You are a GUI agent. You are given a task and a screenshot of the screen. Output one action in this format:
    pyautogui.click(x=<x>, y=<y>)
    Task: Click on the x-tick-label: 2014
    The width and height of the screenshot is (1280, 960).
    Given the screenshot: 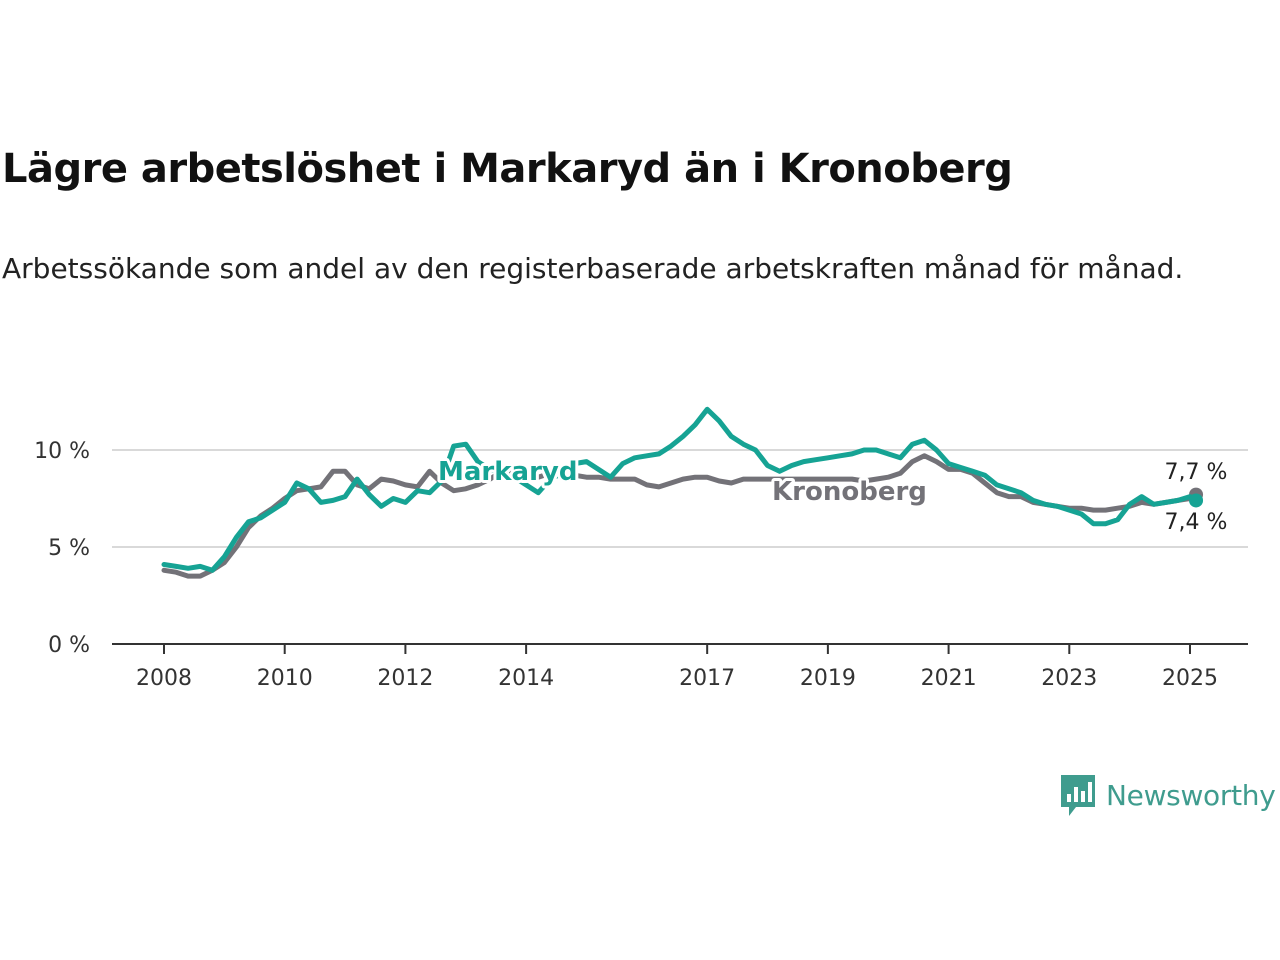 What is the action you would take?
    pyautogui.click(x=526, y=678)
    